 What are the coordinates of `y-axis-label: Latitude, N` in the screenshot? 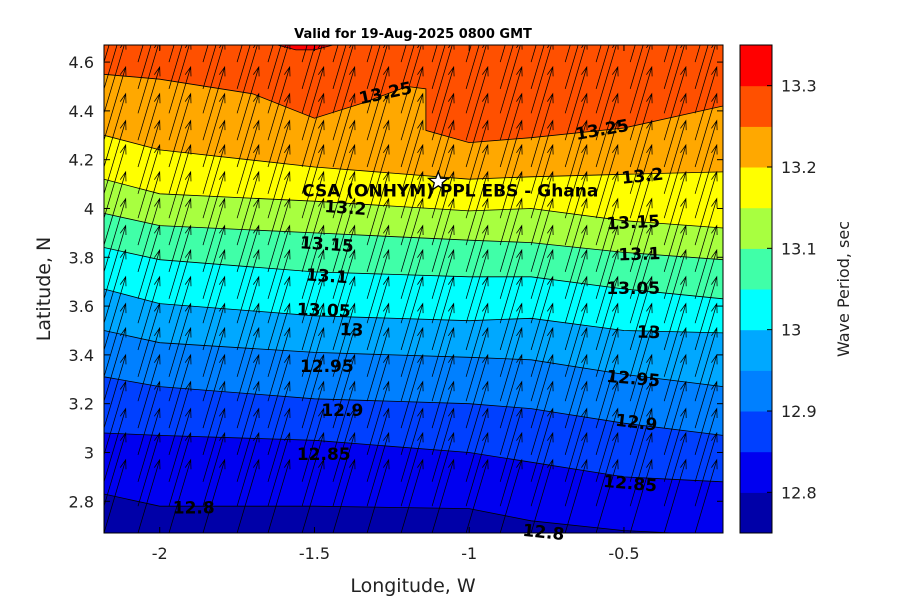 It's located at (44, 289).